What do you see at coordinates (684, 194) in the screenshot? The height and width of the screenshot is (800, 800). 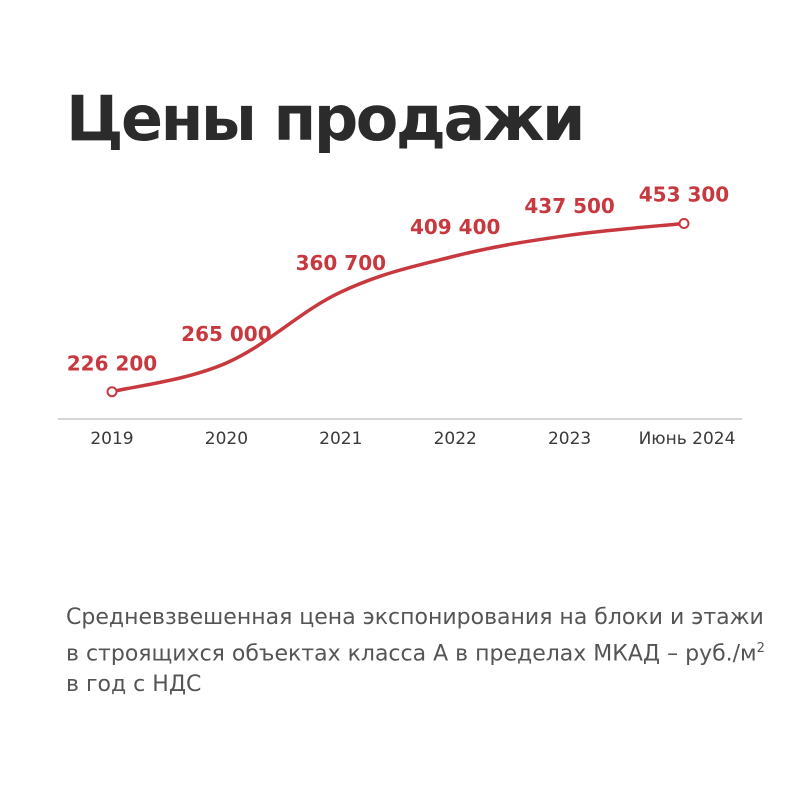 I see `data-value-label: 453 300` at bounding box center [684, 194].